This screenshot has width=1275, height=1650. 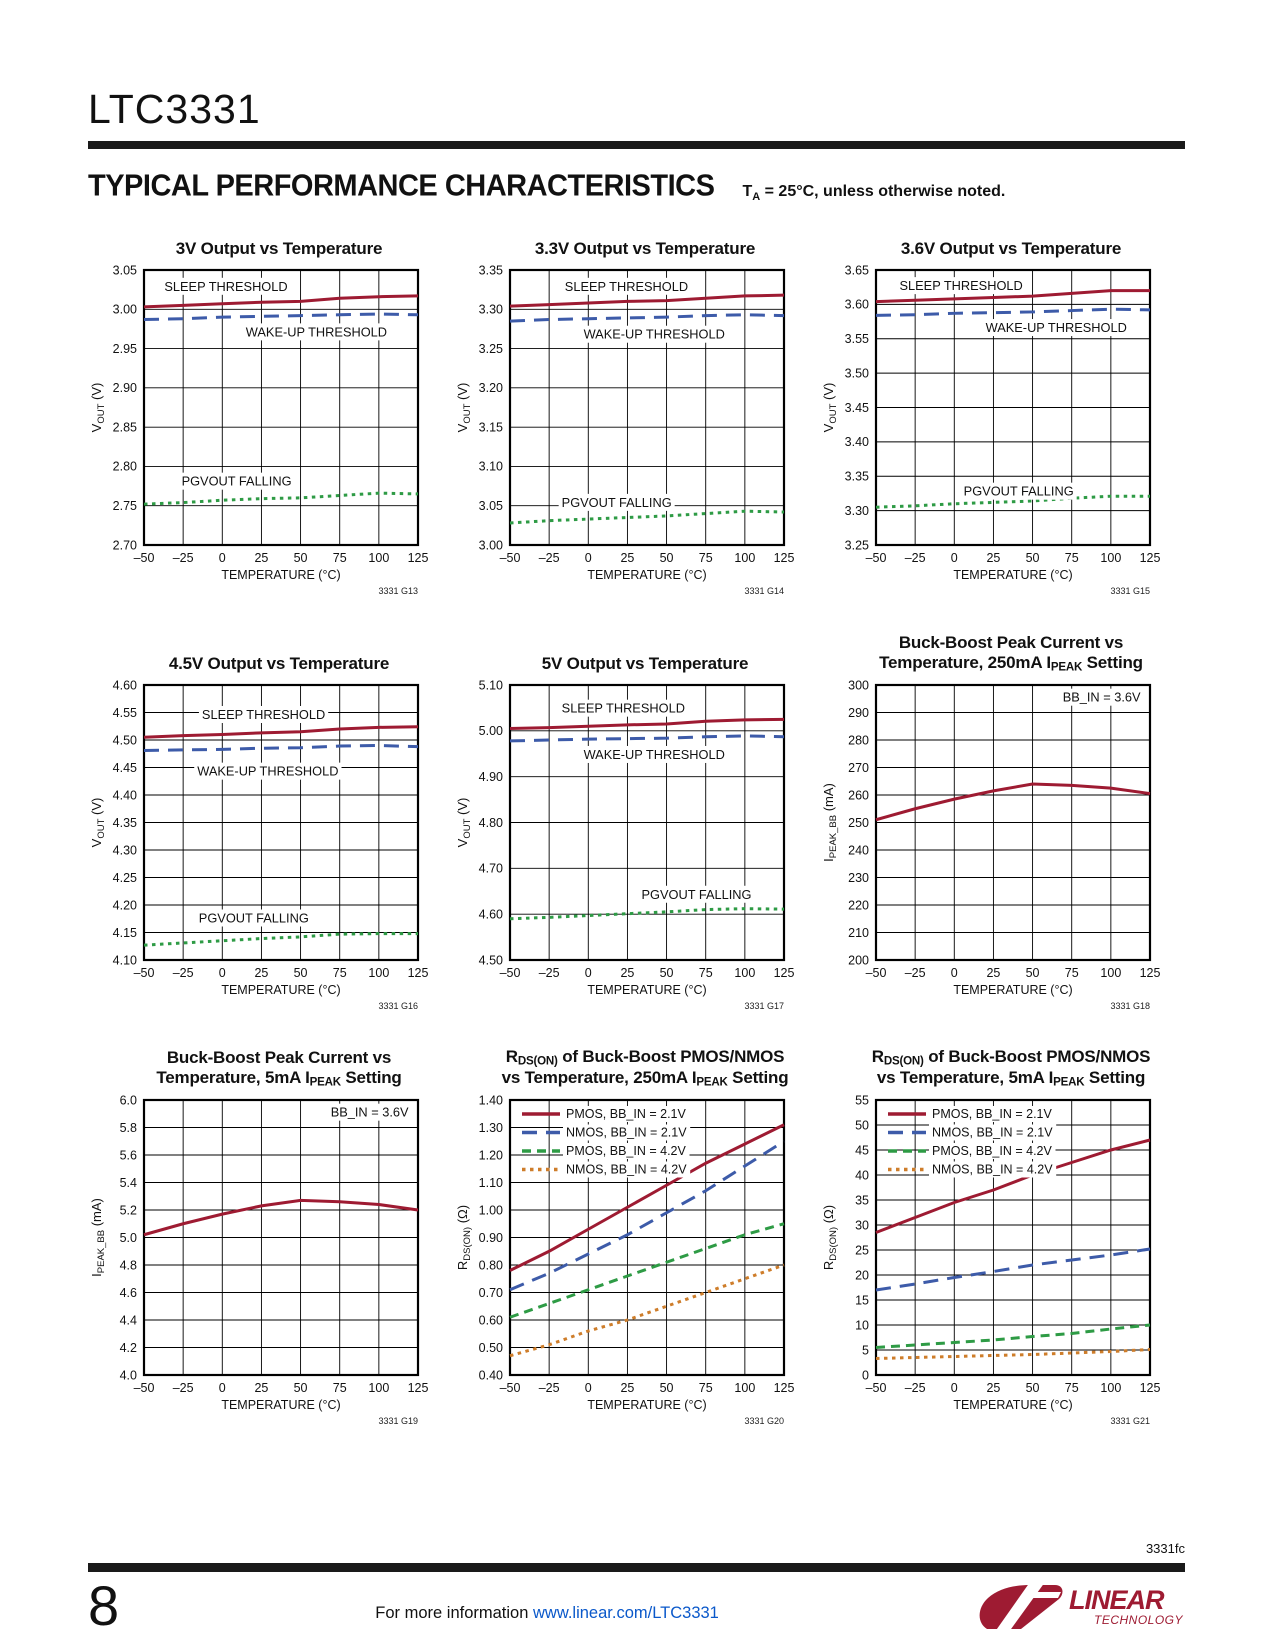 What do you see at coordinates (462, 393) in the screenshot?
I see `y-axis-label-text: (V)` at bounding box center [462, 393].